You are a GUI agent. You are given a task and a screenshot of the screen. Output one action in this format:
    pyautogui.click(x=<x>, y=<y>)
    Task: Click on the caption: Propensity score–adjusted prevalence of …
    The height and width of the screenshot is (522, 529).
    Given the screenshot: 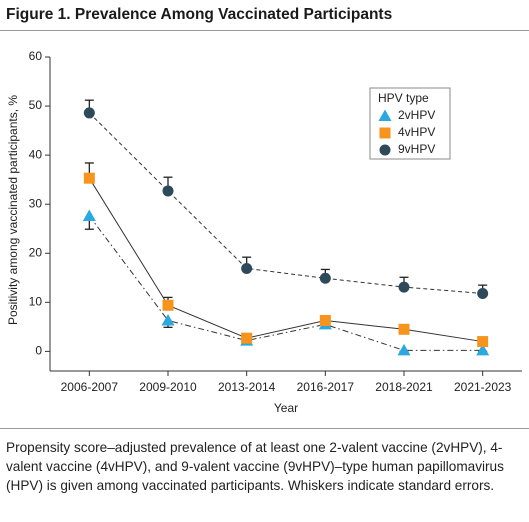 What is the action you would take?
    pyautogui.click(x=255, y=466)
    